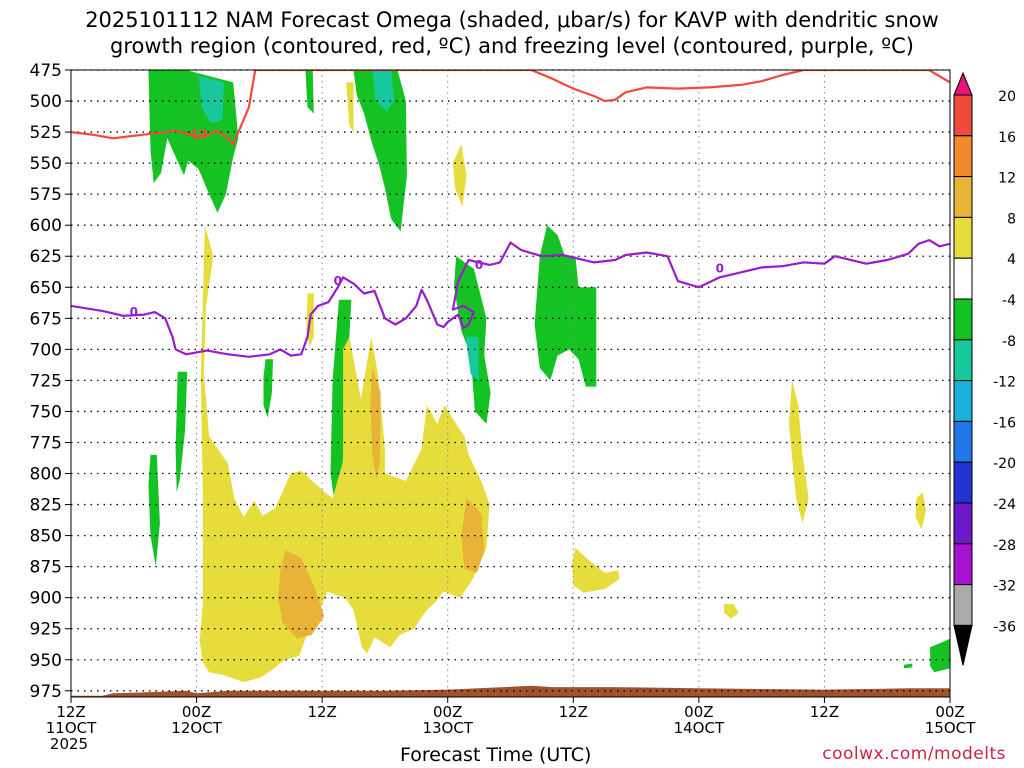 The image size is (1024, 768). I want to click on x-tick-label: 11OCT, so click(71, 728).